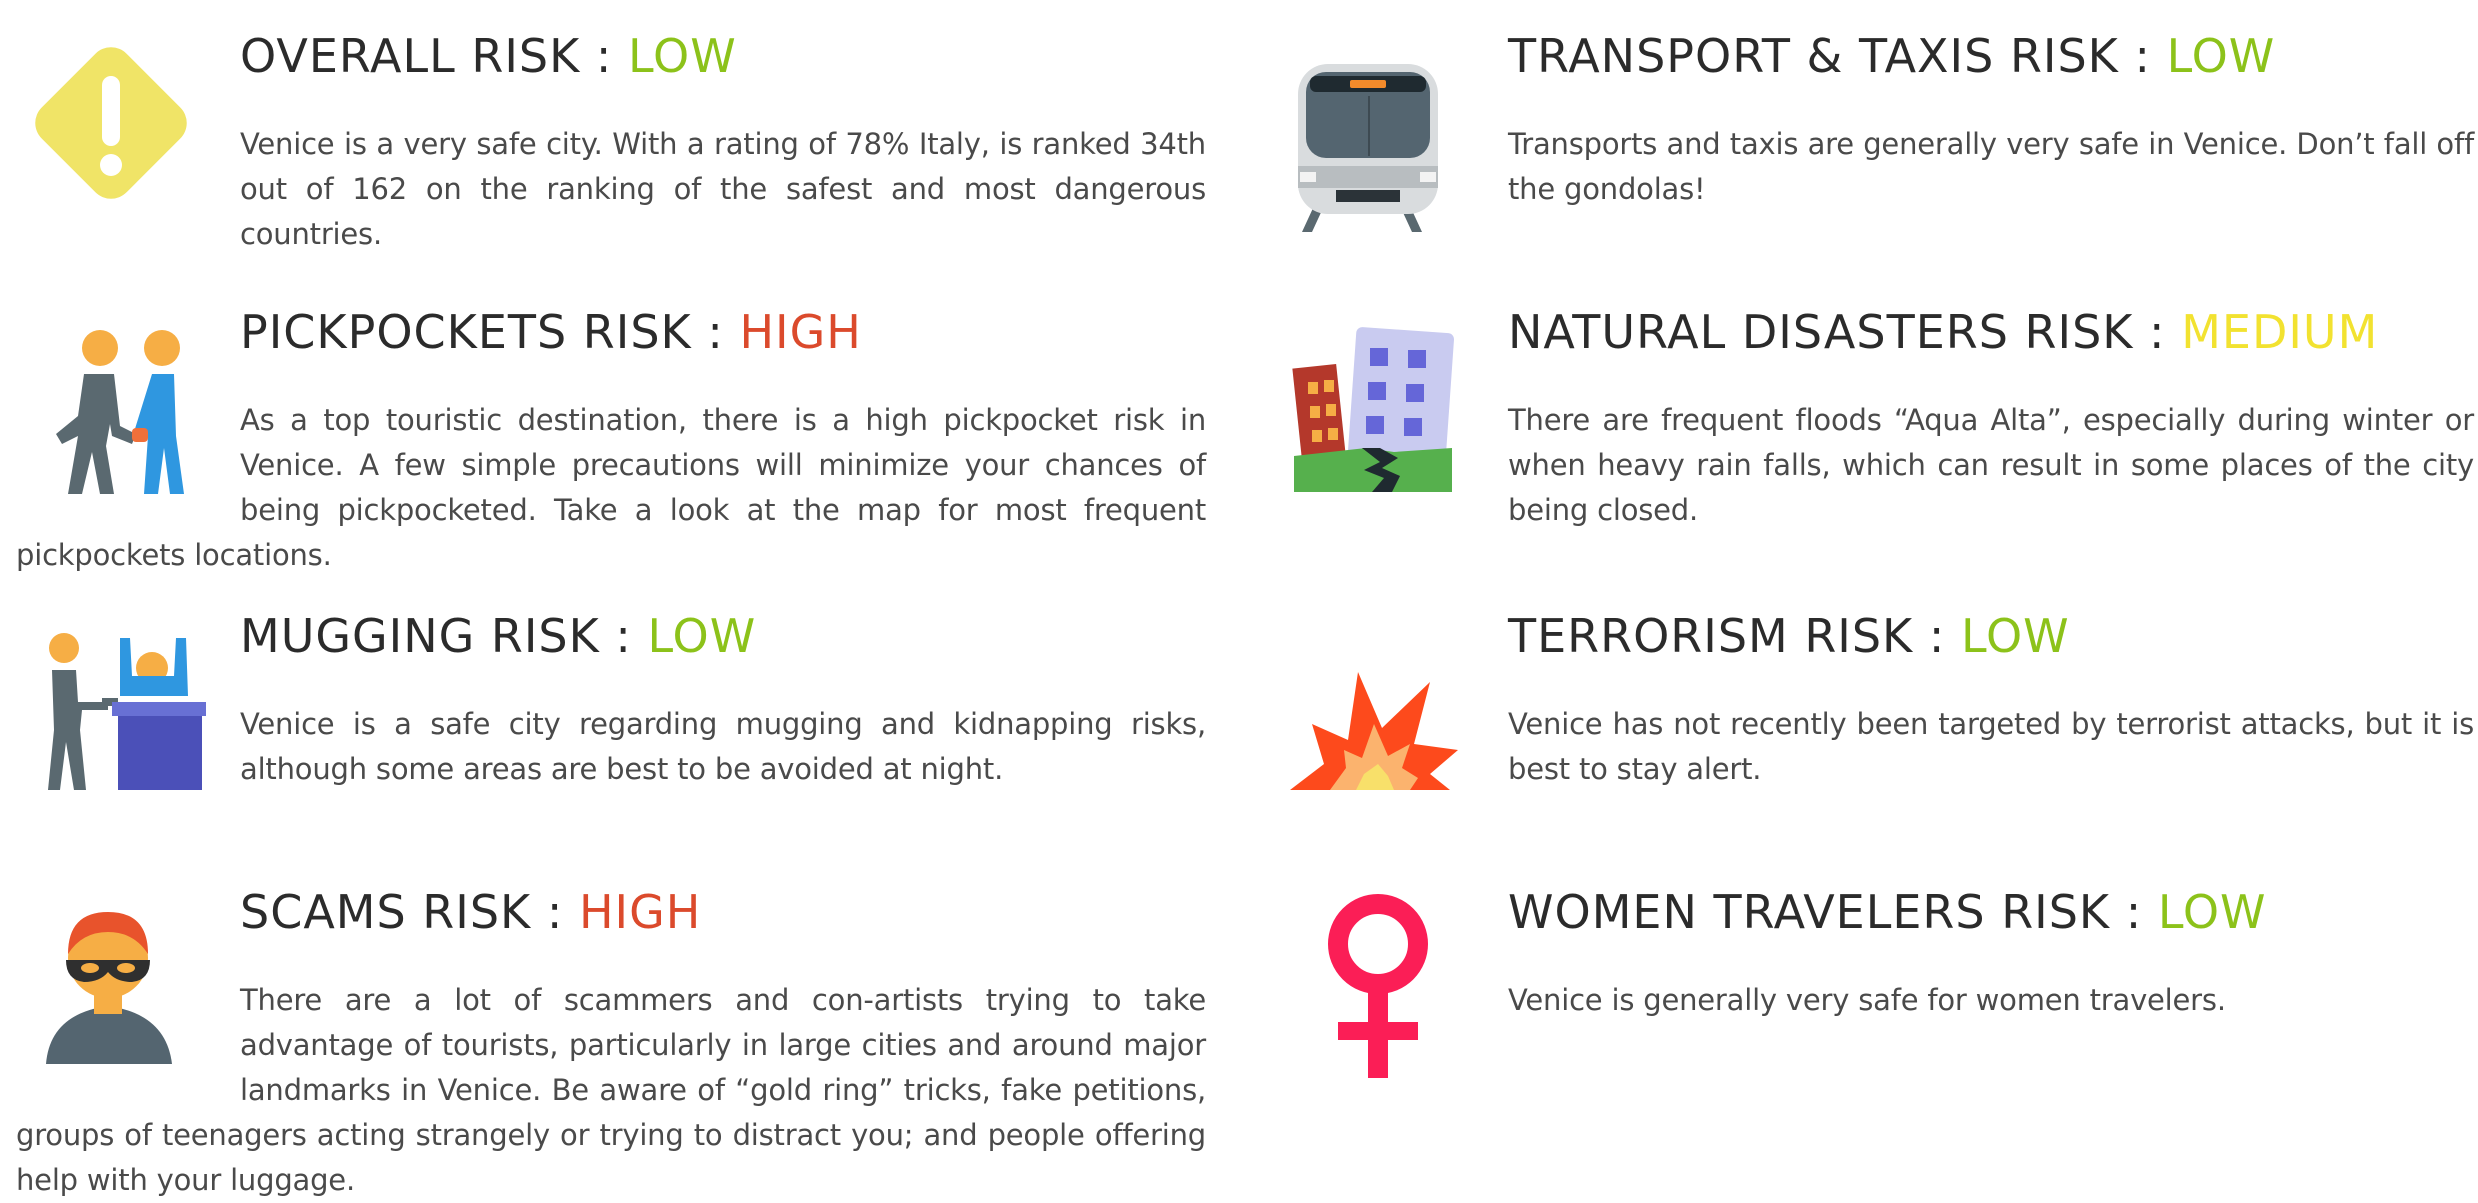 This screenshot has height=1203, width=2478. I want to click on train-icon, so click(1396, 151).